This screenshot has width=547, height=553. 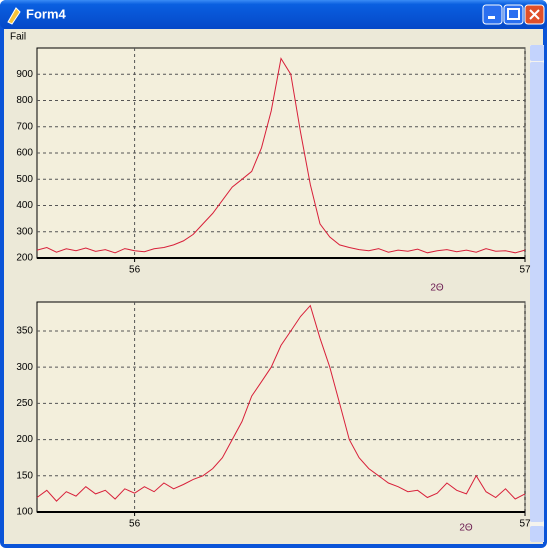 What do you see at coordinates (24, 331) in the screenshot?
I see `y-tick-label: 350` at bounding box center [24, 331].